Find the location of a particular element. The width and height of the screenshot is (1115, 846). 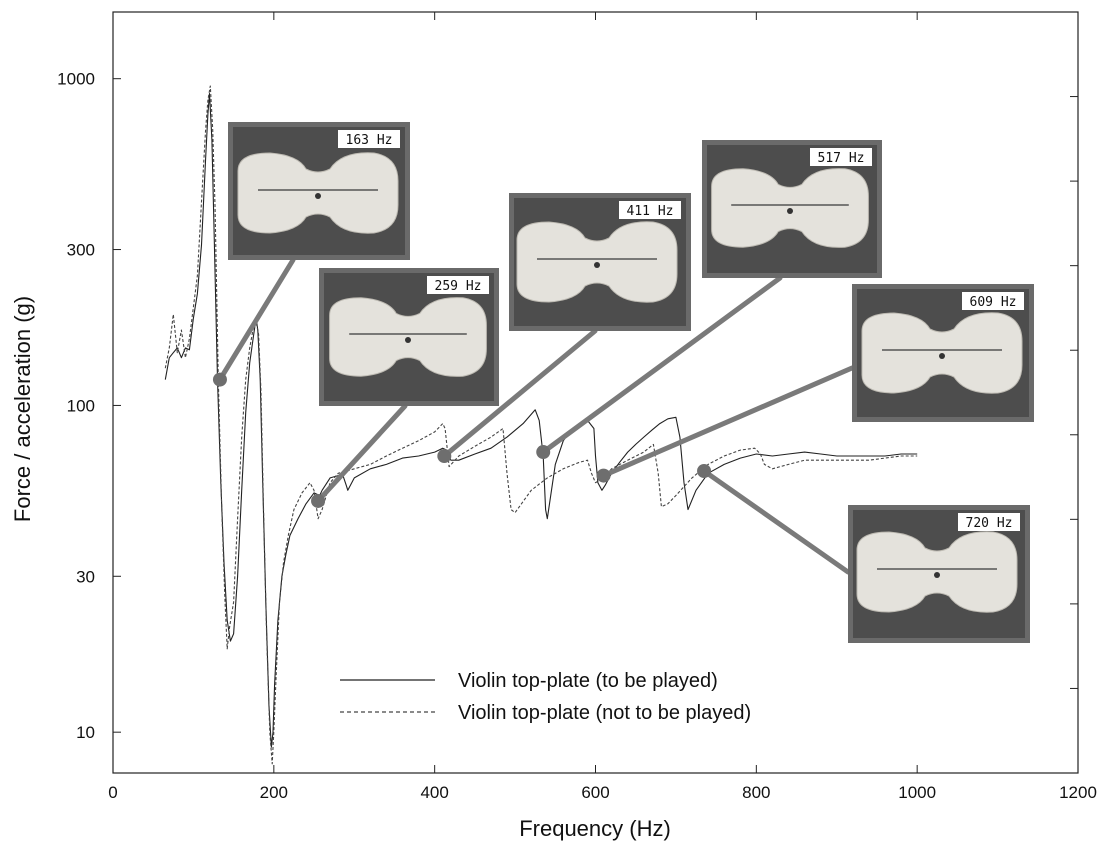

y-tick-label: 1000 is located at coordinates (76, 79).